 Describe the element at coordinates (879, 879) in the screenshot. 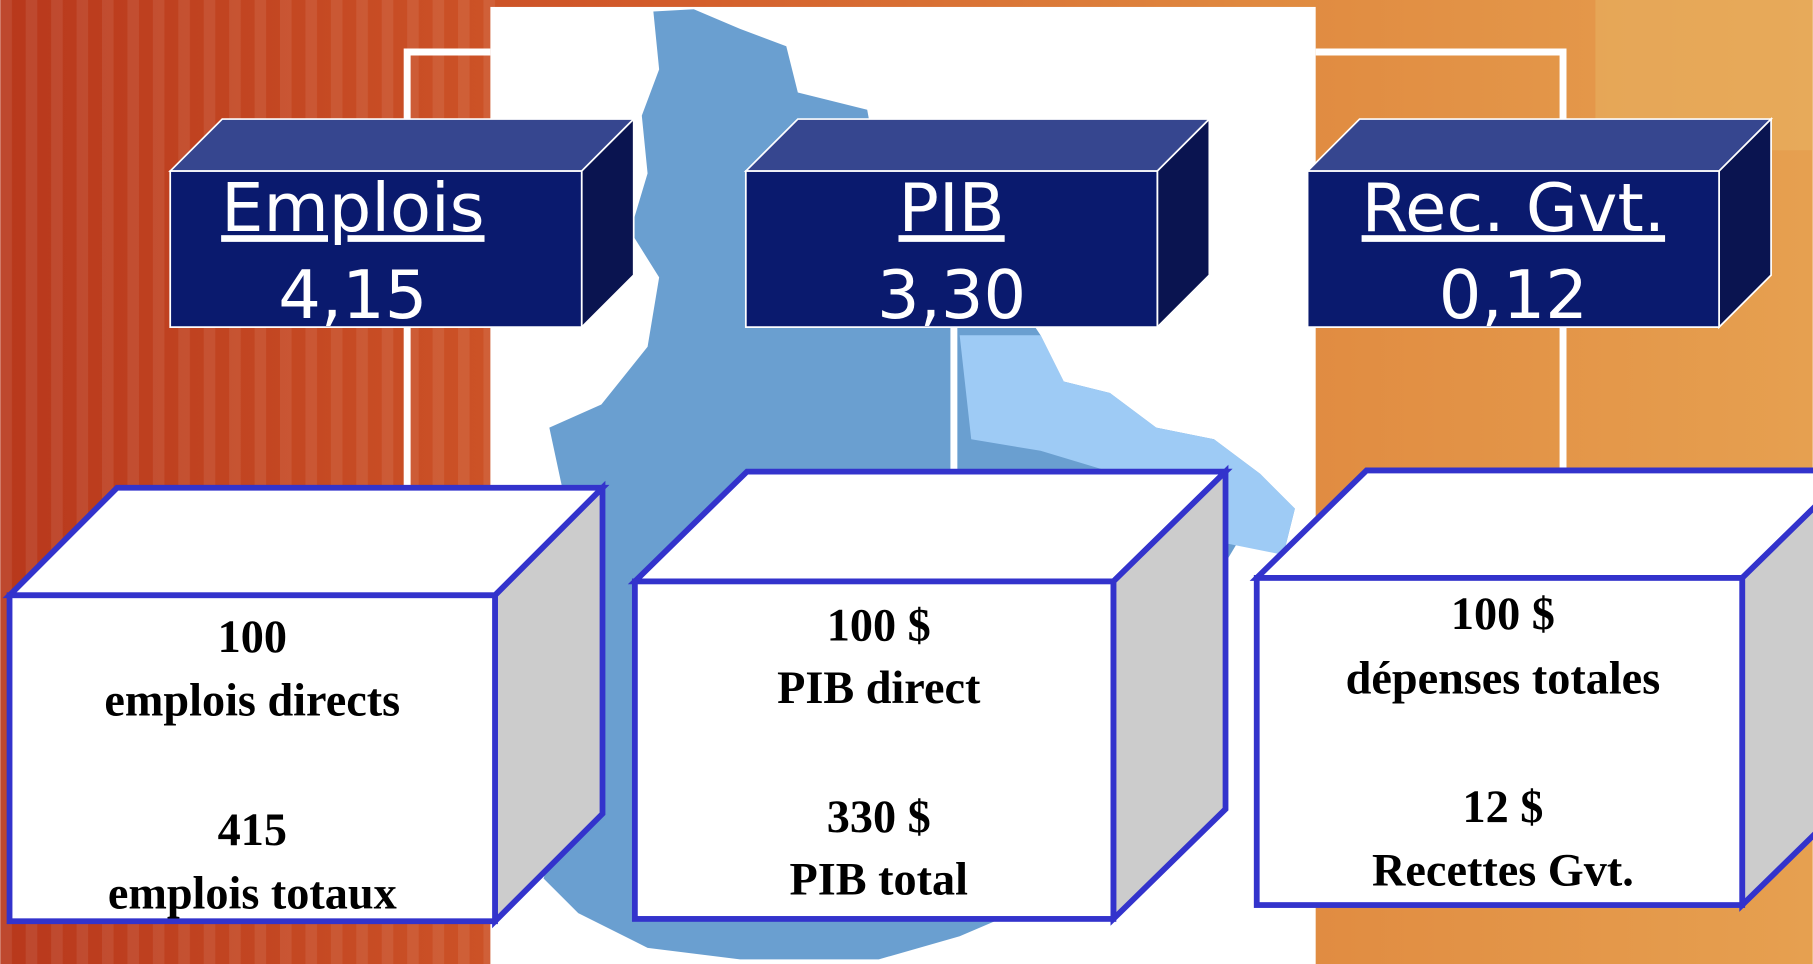

I see `box-line: PIB total` at that location.